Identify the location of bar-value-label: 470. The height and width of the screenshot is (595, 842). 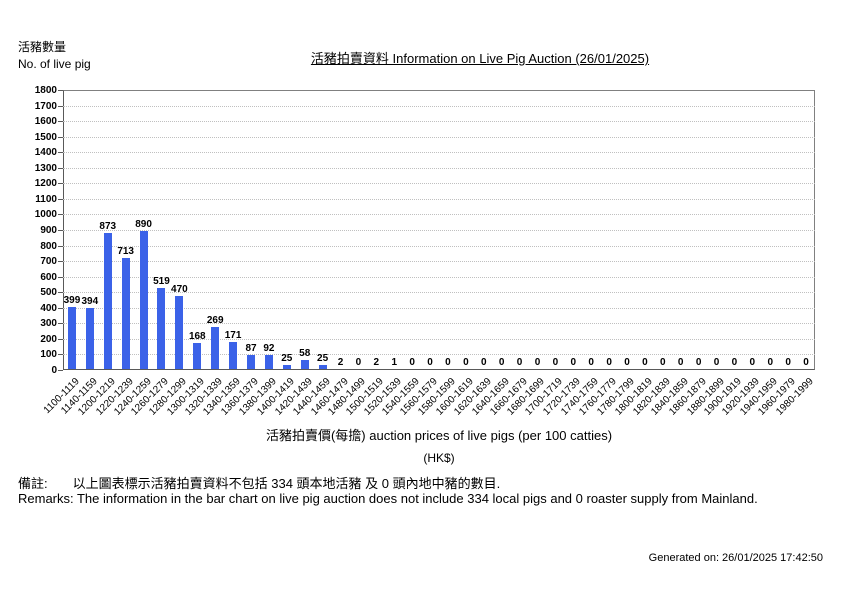
(179, 289).